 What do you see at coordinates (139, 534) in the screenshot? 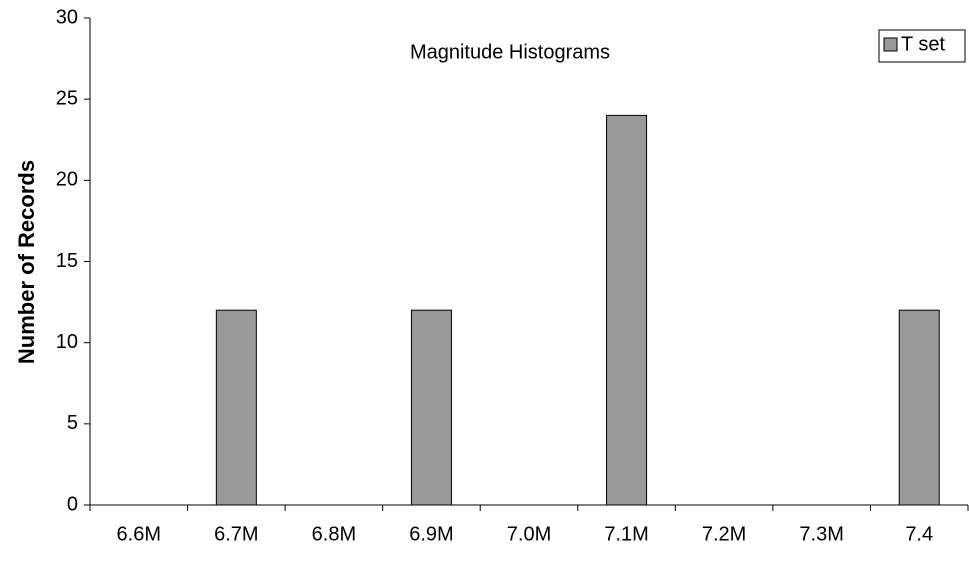
I see `x-tick-label: 6.6M` at bounding box center [139, 534].